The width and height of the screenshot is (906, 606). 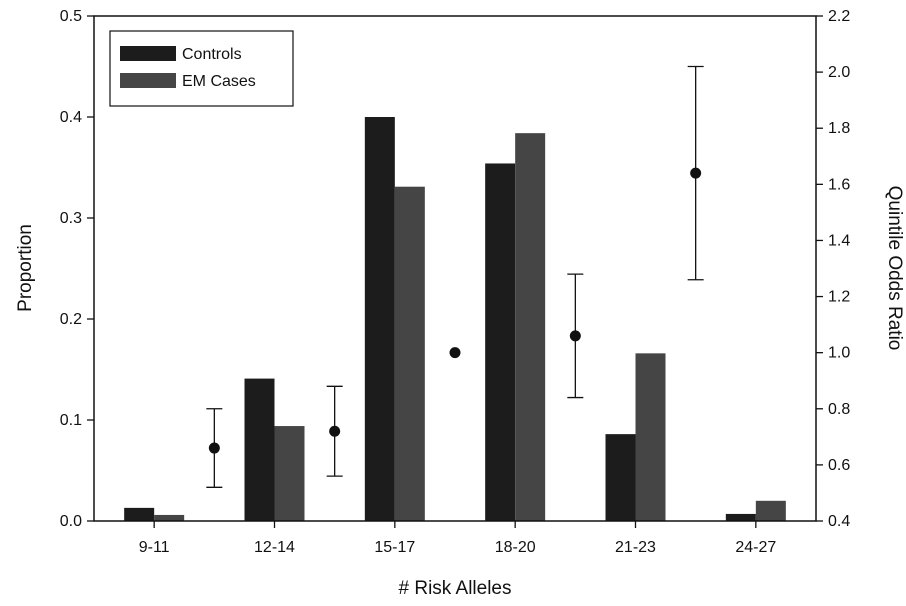 I want to click on left-axis: 0.0 0.1 0.2 0.3 0.4 0.5, so click(x=77, y=269).